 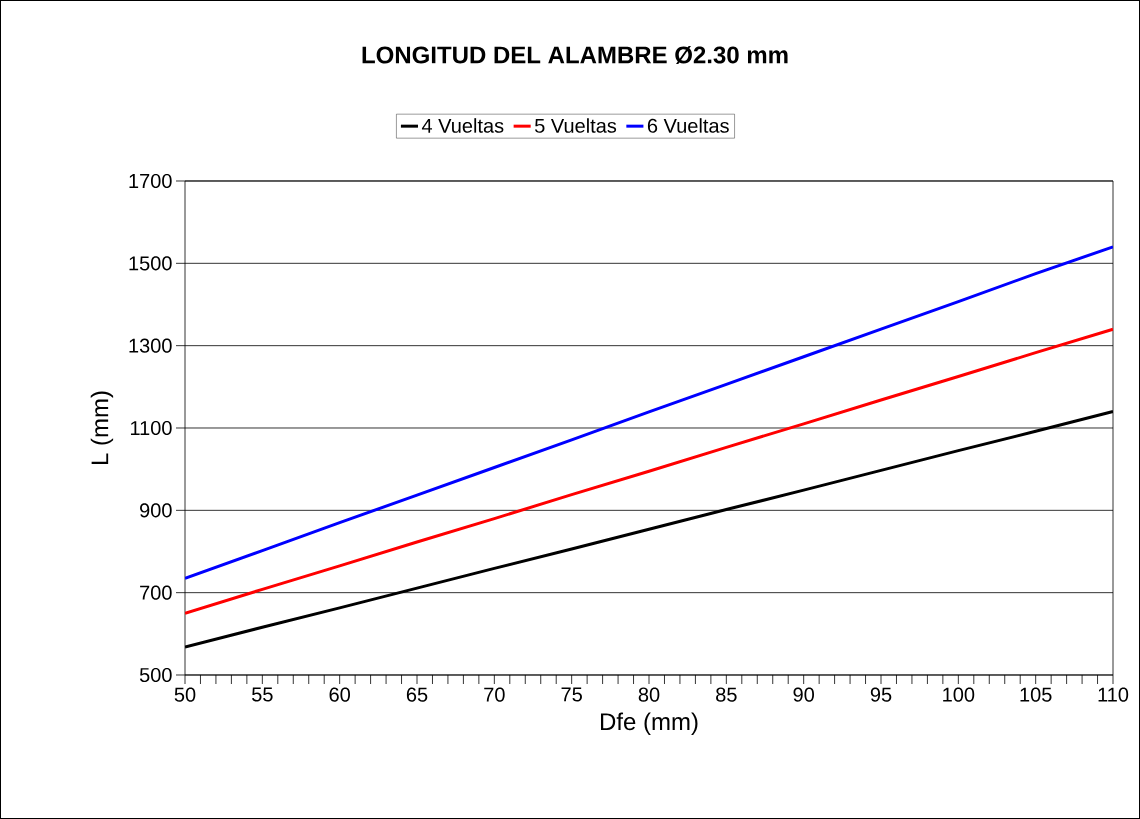 I want to click on x-tick-label: 90, so click(x=804, y=694).